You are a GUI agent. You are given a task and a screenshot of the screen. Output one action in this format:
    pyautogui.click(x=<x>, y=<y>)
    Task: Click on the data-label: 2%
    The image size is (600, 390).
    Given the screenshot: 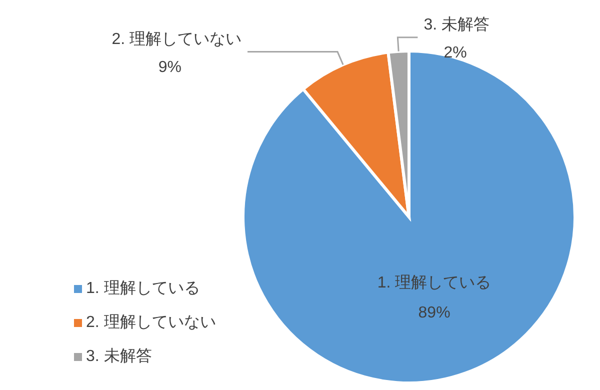 What is the action you would take?
    pyautogui.click(x=455, y=53)
    